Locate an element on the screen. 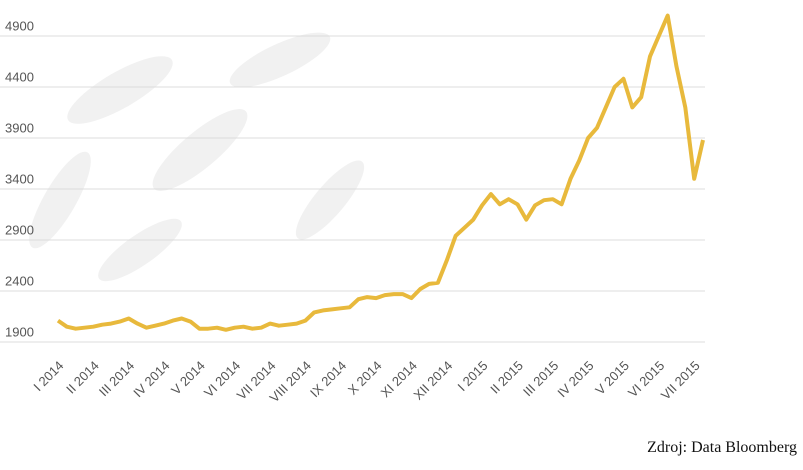  x-tick-label: IV 2014 is located at coordinates (151, 379).